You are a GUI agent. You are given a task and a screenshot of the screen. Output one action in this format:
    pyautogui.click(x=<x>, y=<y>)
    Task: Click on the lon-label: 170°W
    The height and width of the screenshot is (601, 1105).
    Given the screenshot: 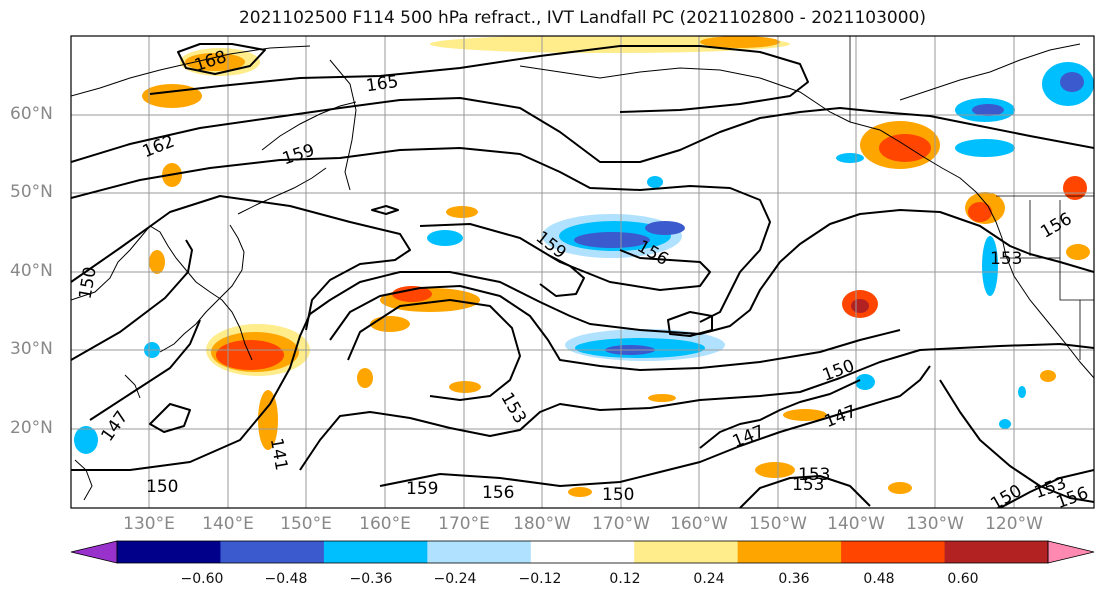 What is the action you would take?
    pyautogui.click(x=621, y=524)
    